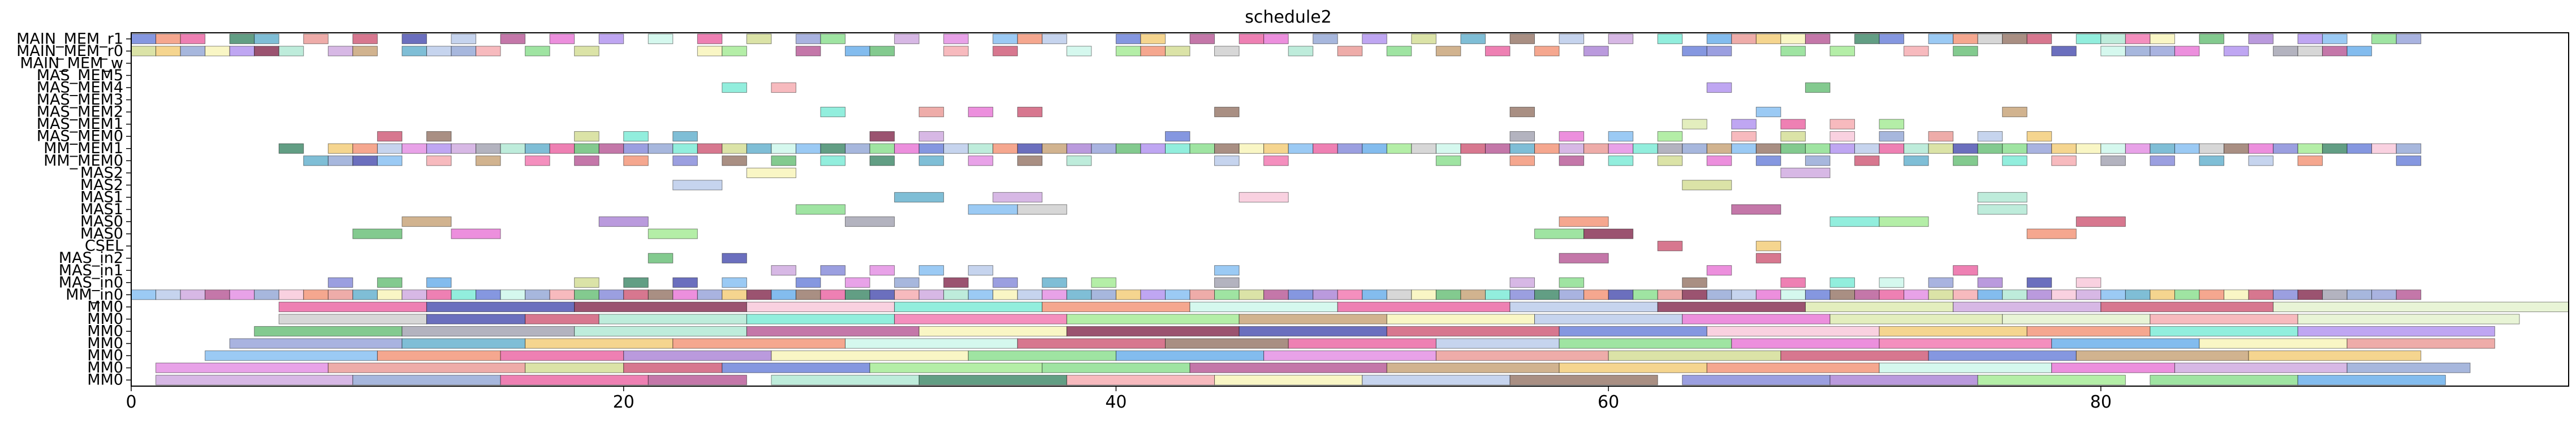  What do you see at coordinates (91, 270) in the screenshot?
I see `y-tick-label: MAS_in1` at bounding box center [91, 270].